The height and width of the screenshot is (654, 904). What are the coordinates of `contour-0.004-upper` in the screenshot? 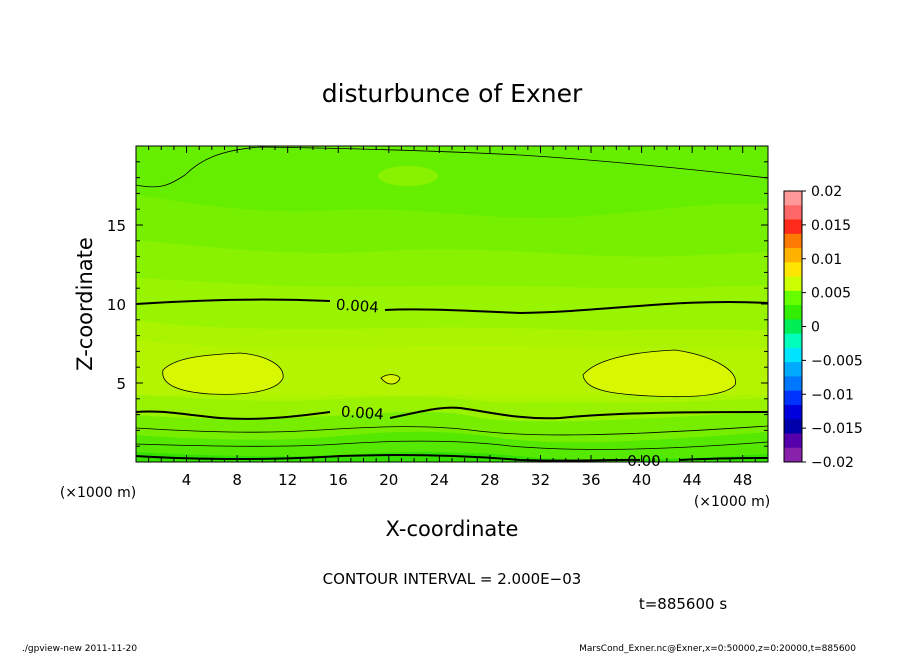 It's located at (452, 306).